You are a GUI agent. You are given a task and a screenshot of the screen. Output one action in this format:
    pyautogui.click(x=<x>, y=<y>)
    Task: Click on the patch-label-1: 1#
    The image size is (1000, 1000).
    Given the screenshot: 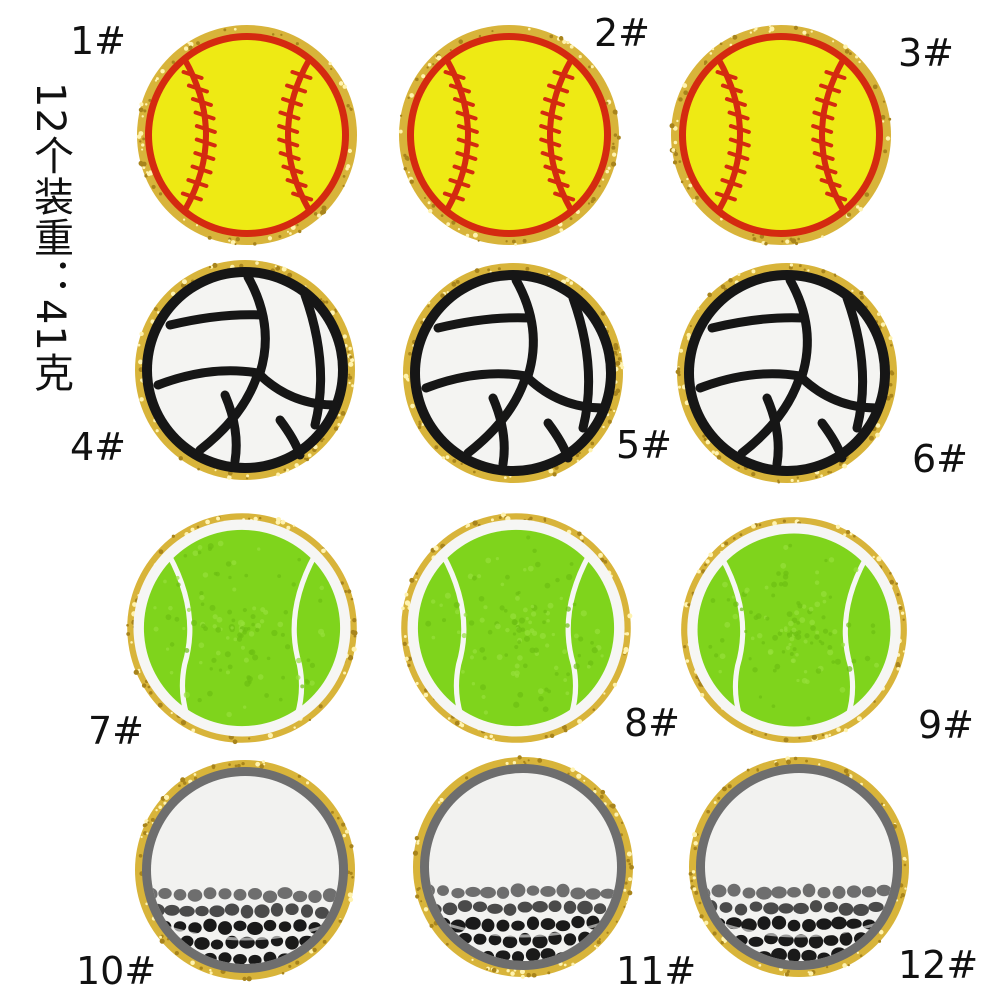 What is the action you would take?
    pyautogui.click(x=98, y=41)
    